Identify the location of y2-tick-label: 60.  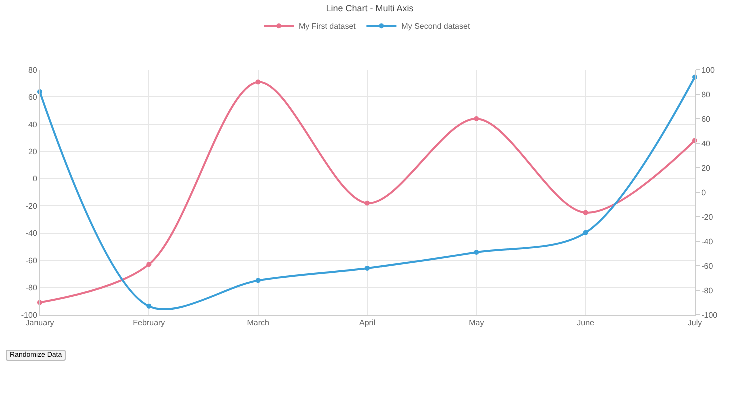
(707, 119).